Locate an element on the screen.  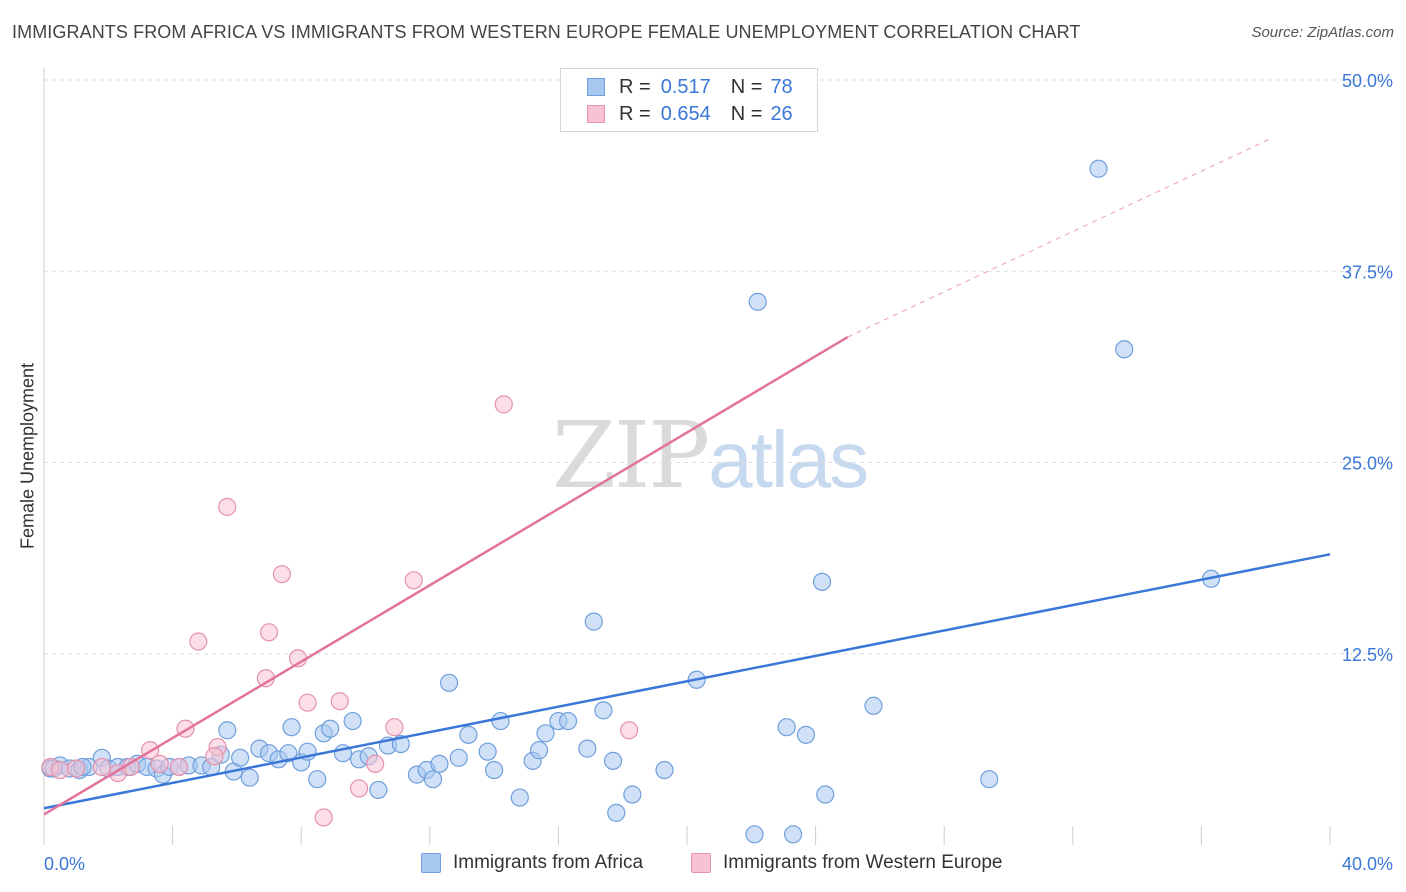
legend-africa-label: Immigrants from Africa is located at coordinates (548, 862).